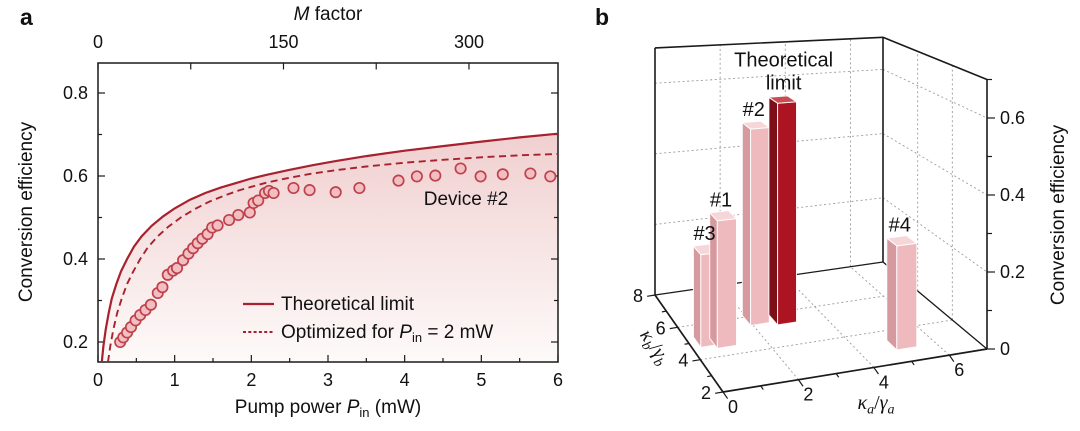 The image size is (1080, 431). What do you see at coordinates (782, 99) in the screenshot?
I see `bar-theoretical-limit-top-face` at bounding box center [782, 99].